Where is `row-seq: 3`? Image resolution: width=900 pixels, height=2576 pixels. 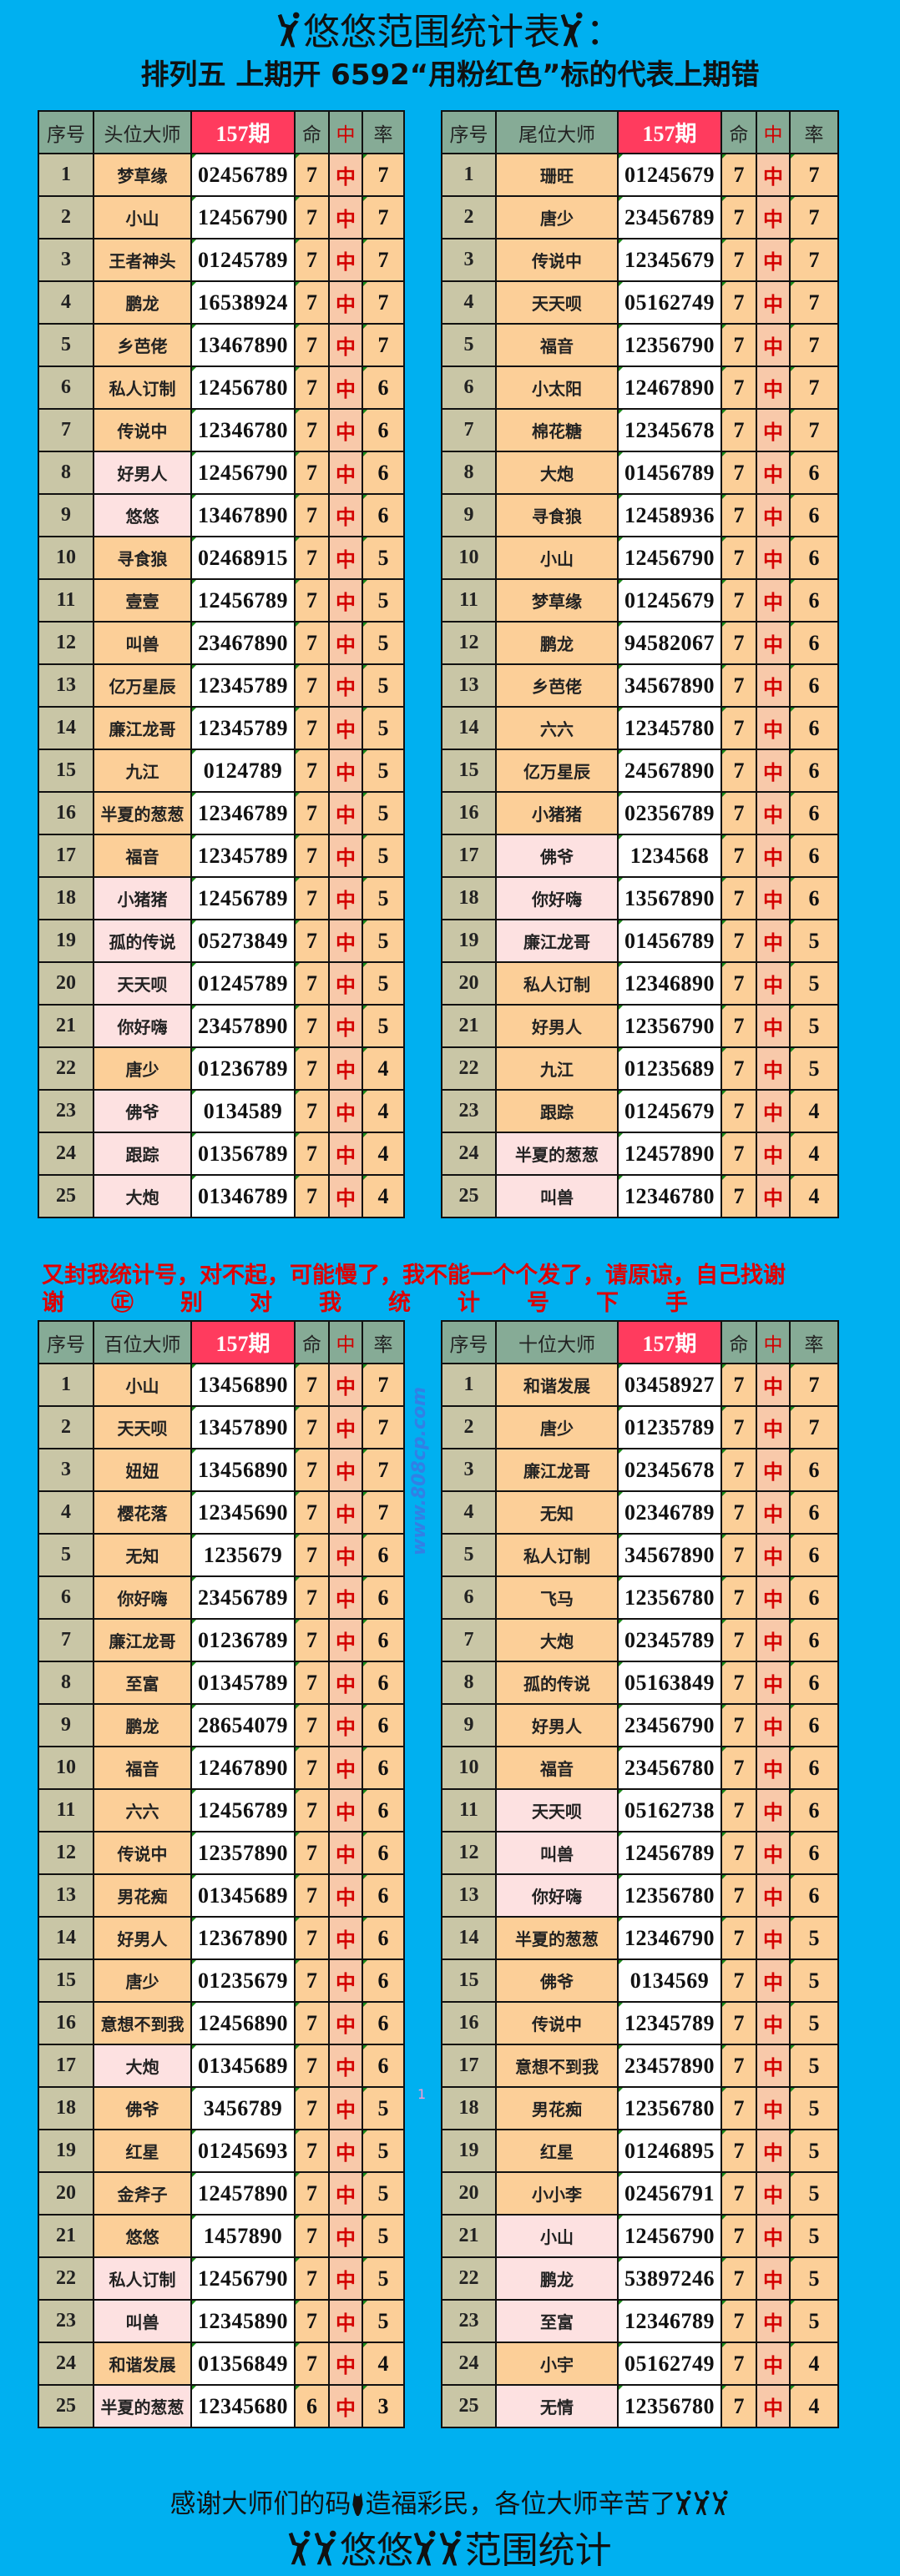
row-seq: 3 is located at coordinates (469, 1470).